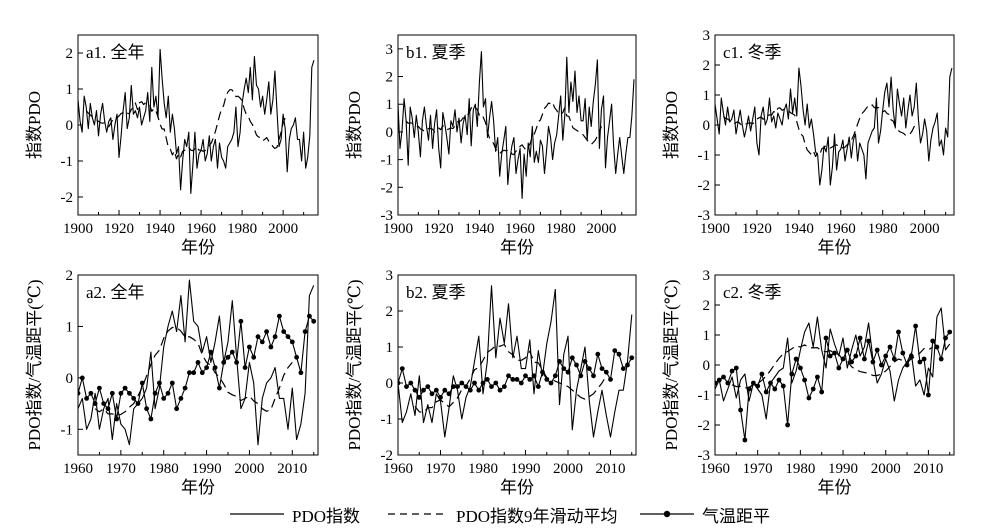 The image size is (994, 530). Describe the element at coordinates (704, 216) in the screenshot. I see `y-tick-label: -3` at that location.